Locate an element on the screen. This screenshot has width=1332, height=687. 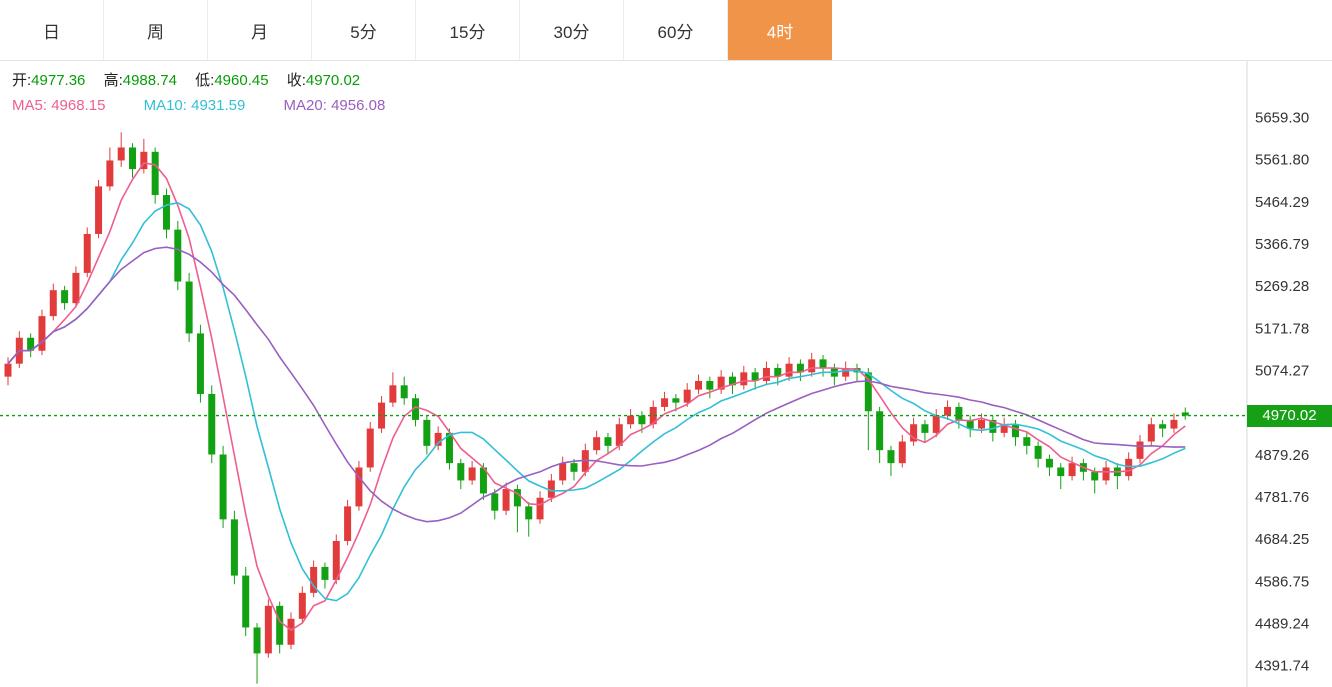
ma5-readout: MA5: 4968.15 is located at coordinates (59, 105).